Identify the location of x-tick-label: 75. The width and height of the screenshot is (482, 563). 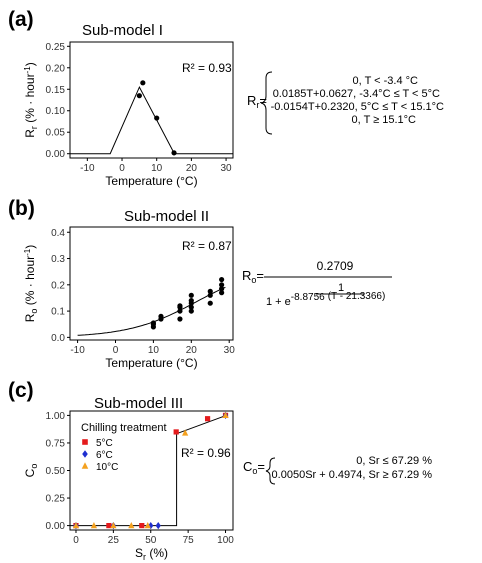
(189, 540).